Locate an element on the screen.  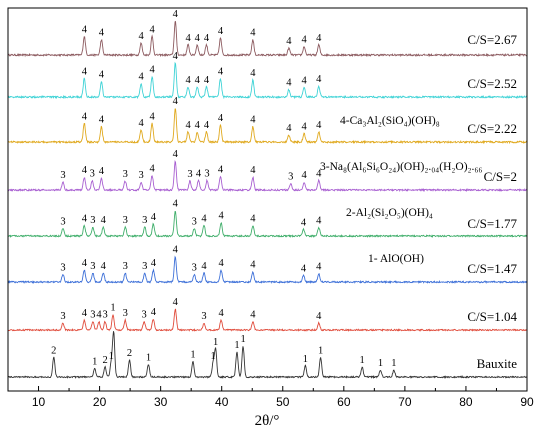
x-axis-title: 2θ/° is located at coordinates (267, 421).